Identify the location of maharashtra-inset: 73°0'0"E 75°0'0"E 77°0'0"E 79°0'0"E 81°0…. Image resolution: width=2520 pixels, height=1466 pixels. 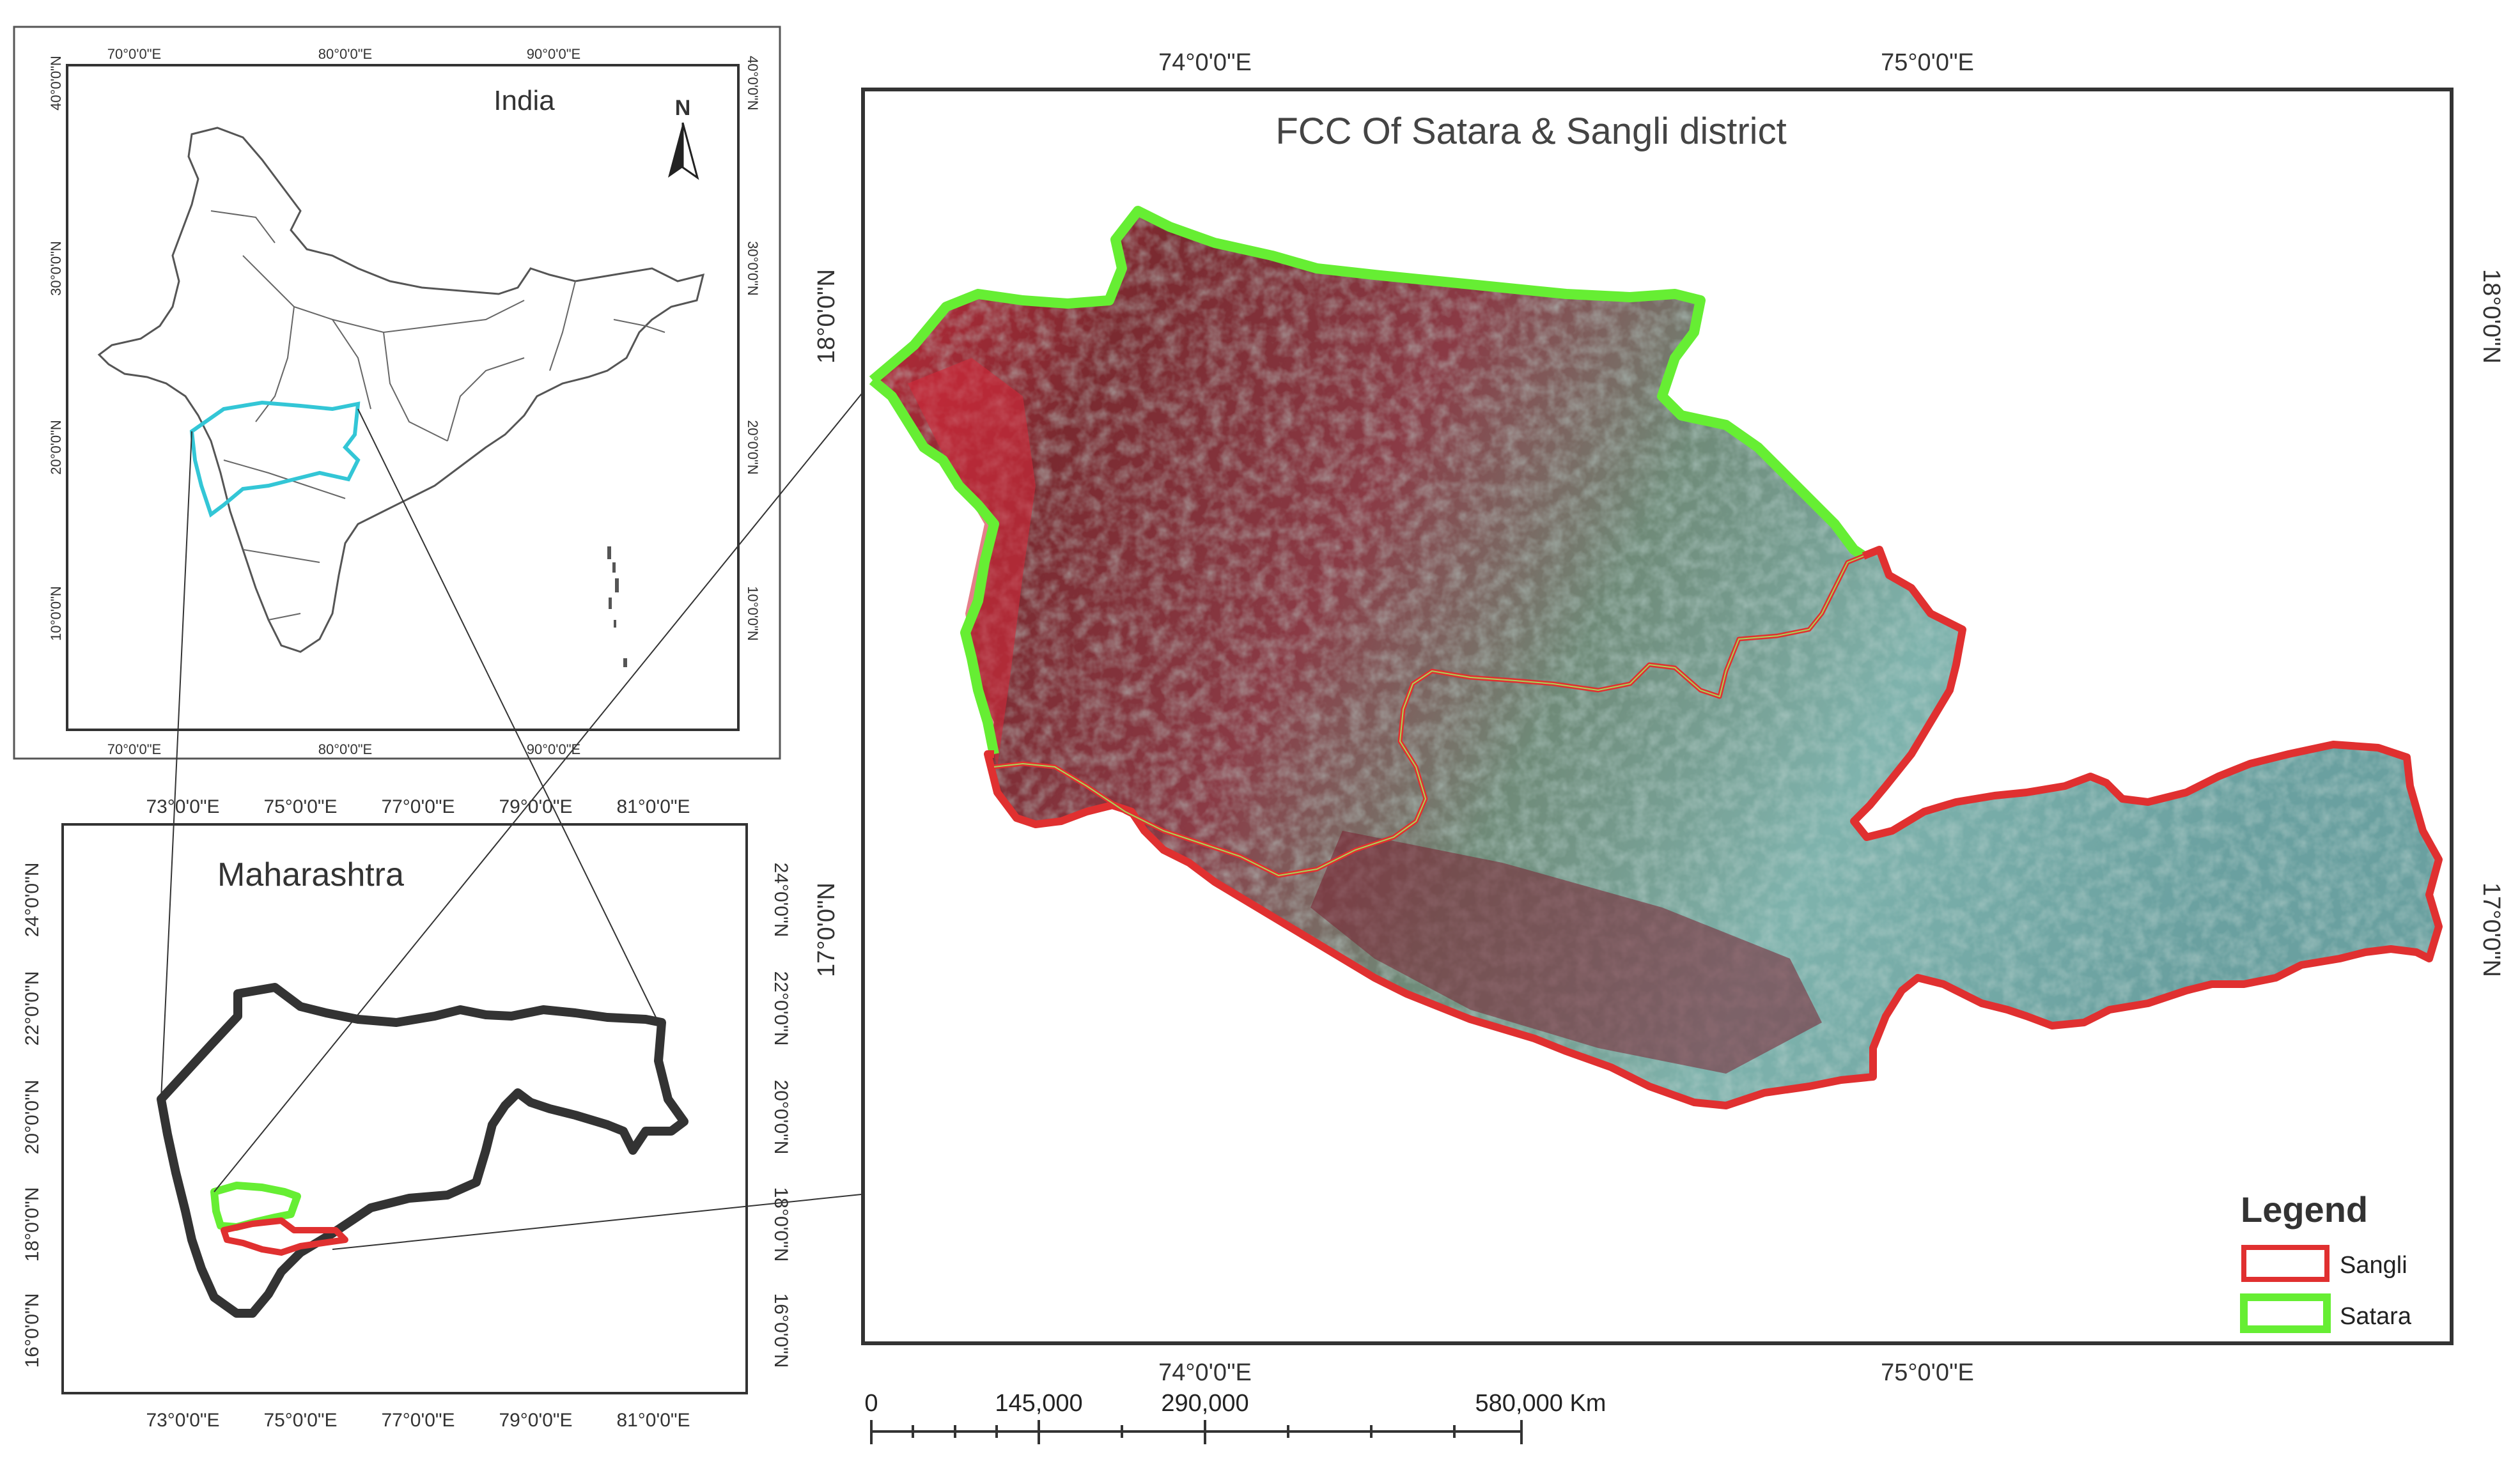
(406, 1113).